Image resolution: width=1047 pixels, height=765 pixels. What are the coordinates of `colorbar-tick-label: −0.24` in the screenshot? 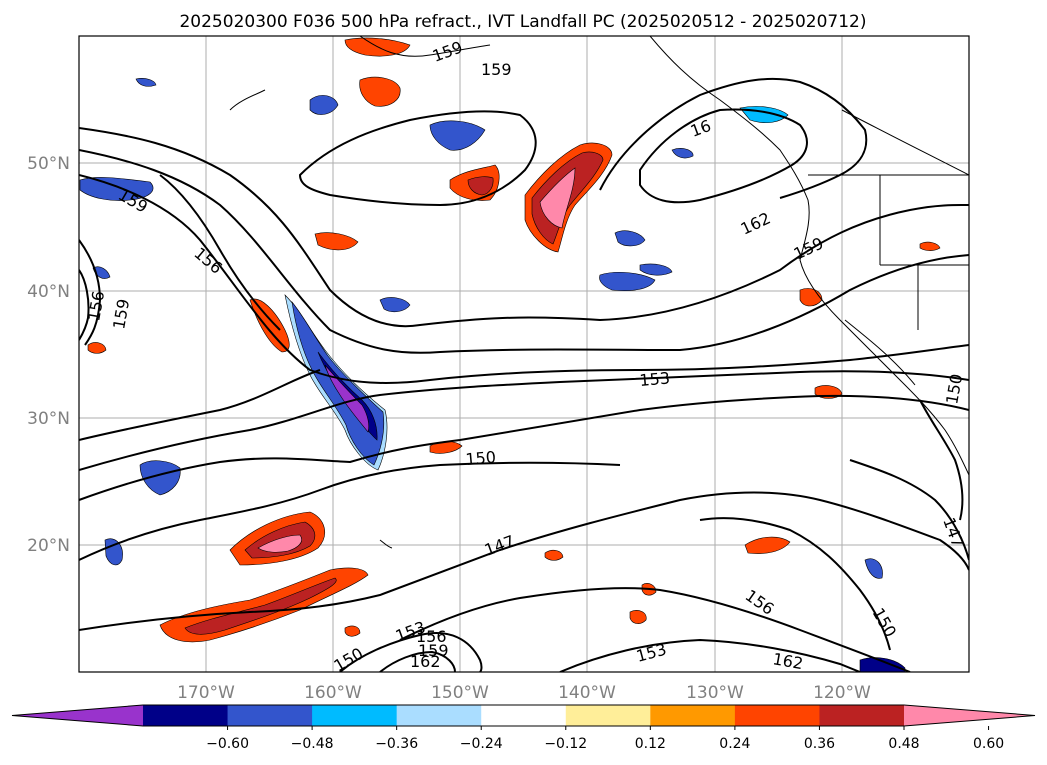 It's located at (481, 744).